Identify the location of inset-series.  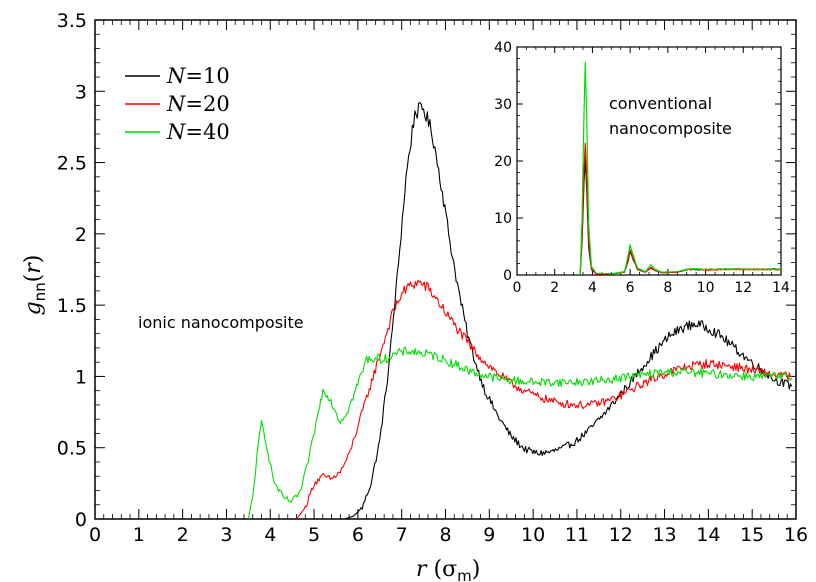
(680, 168).